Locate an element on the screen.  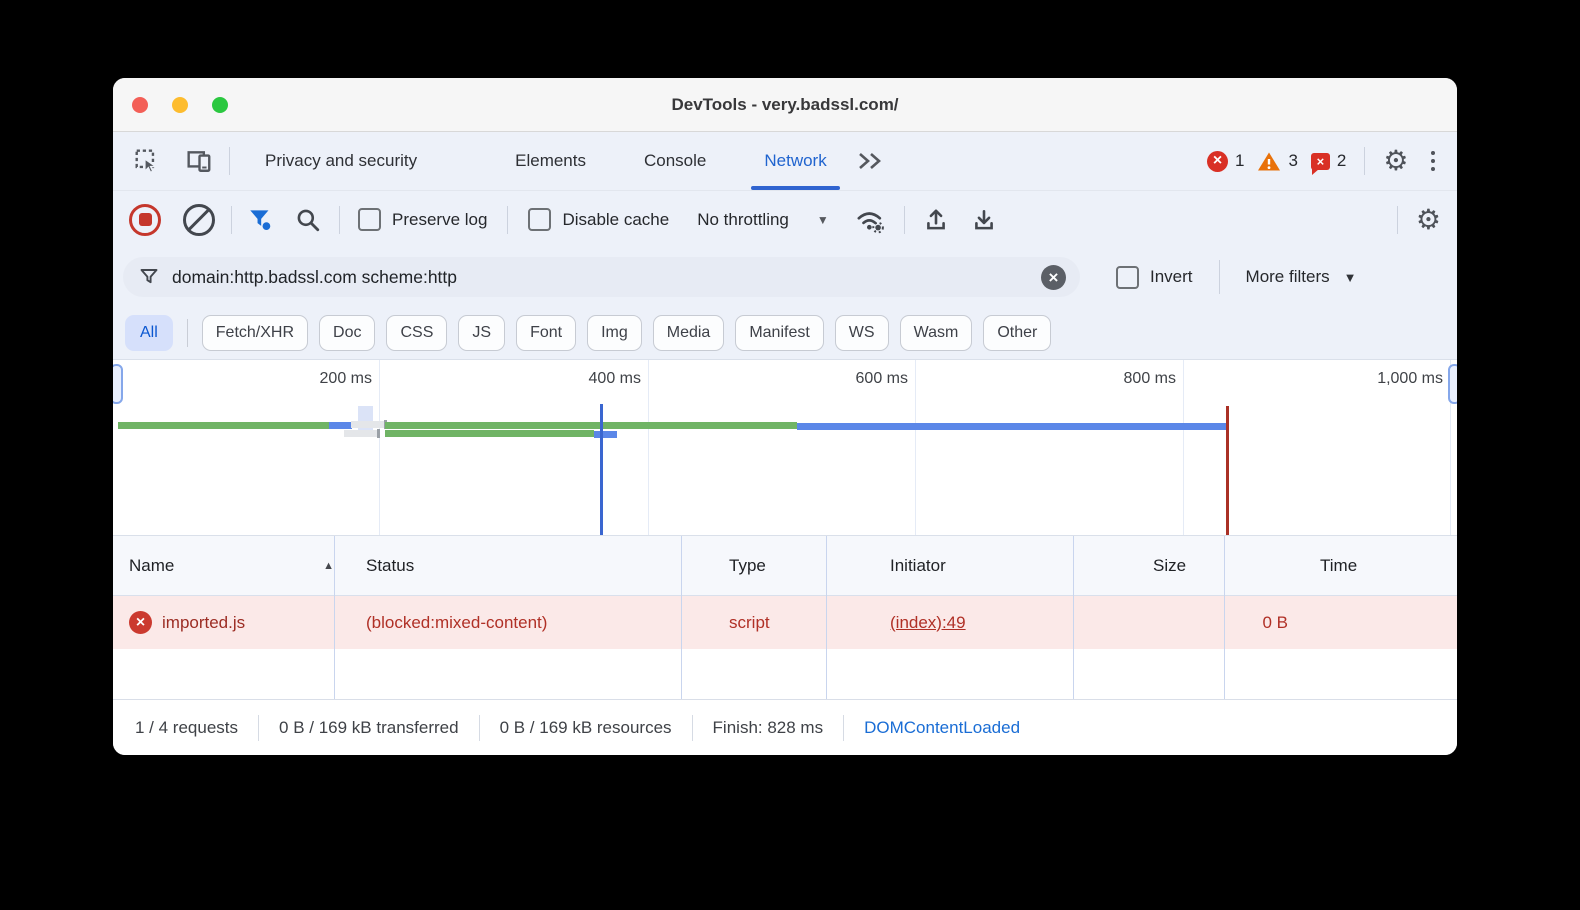
cell-type: script is located at coordinates (749, 622).